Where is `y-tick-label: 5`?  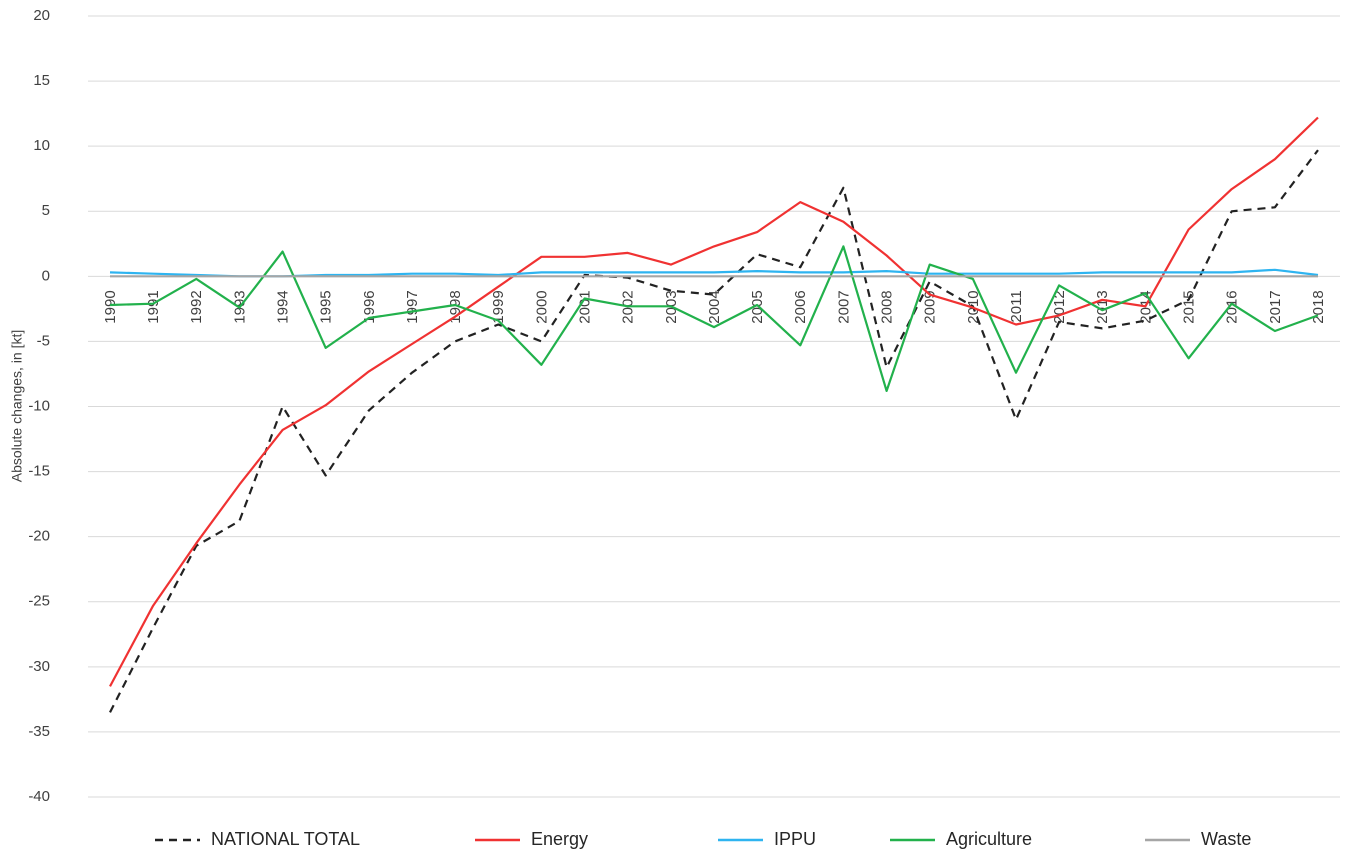
y-tick-label: 5 is located at coordinates (46, 210).